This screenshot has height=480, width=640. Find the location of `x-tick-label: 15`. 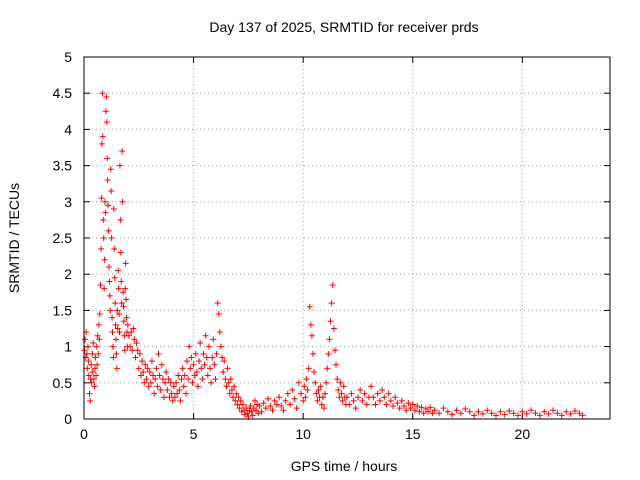

x-tick-label: 15 is located at coordinates (413, 434).